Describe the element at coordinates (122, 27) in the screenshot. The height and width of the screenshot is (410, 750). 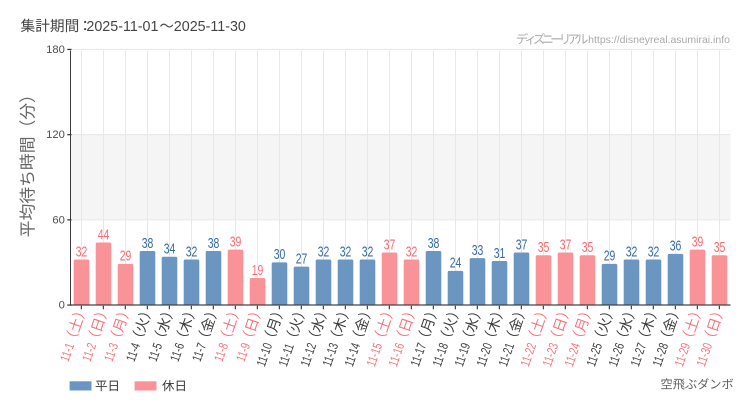
I see `svg-text: 2025-11-01` at that location.